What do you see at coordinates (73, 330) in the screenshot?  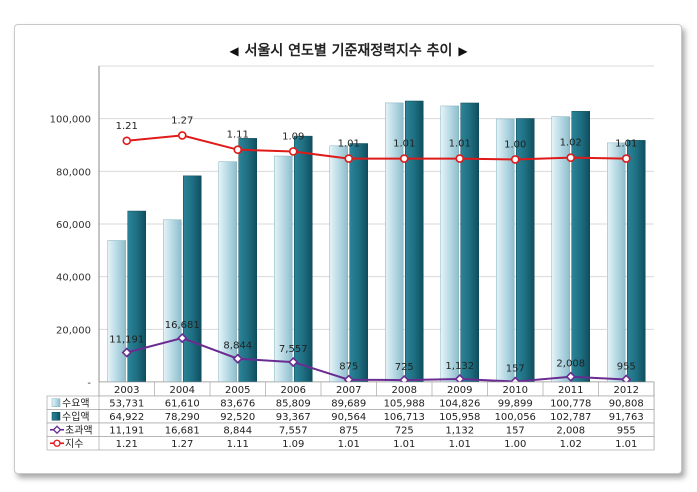 I see `y-tick-label: 20,000` at bounding box center [73, 330].